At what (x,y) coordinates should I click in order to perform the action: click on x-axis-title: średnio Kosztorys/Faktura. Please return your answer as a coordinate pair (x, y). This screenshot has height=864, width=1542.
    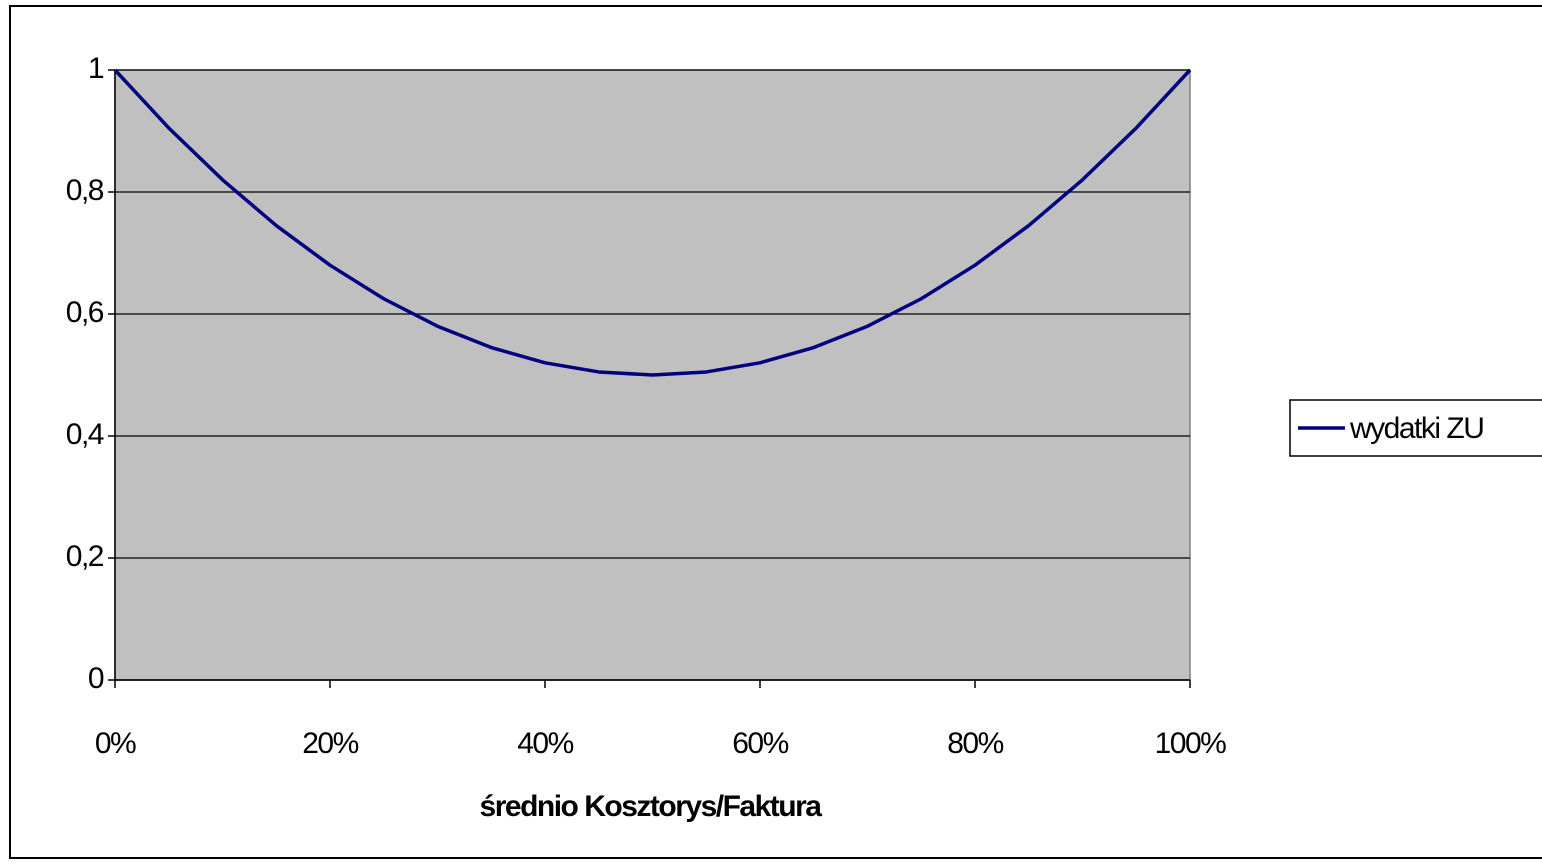
    Looking at the image, I should click on (651, 806).